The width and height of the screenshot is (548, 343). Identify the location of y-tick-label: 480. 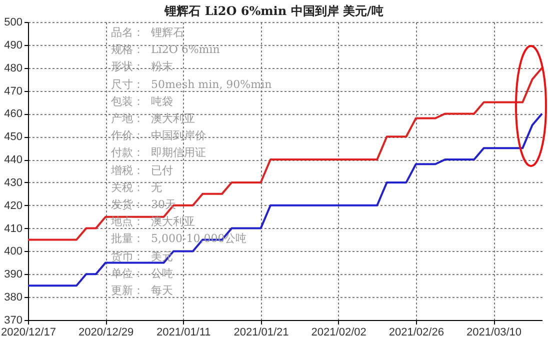
(13, 68).